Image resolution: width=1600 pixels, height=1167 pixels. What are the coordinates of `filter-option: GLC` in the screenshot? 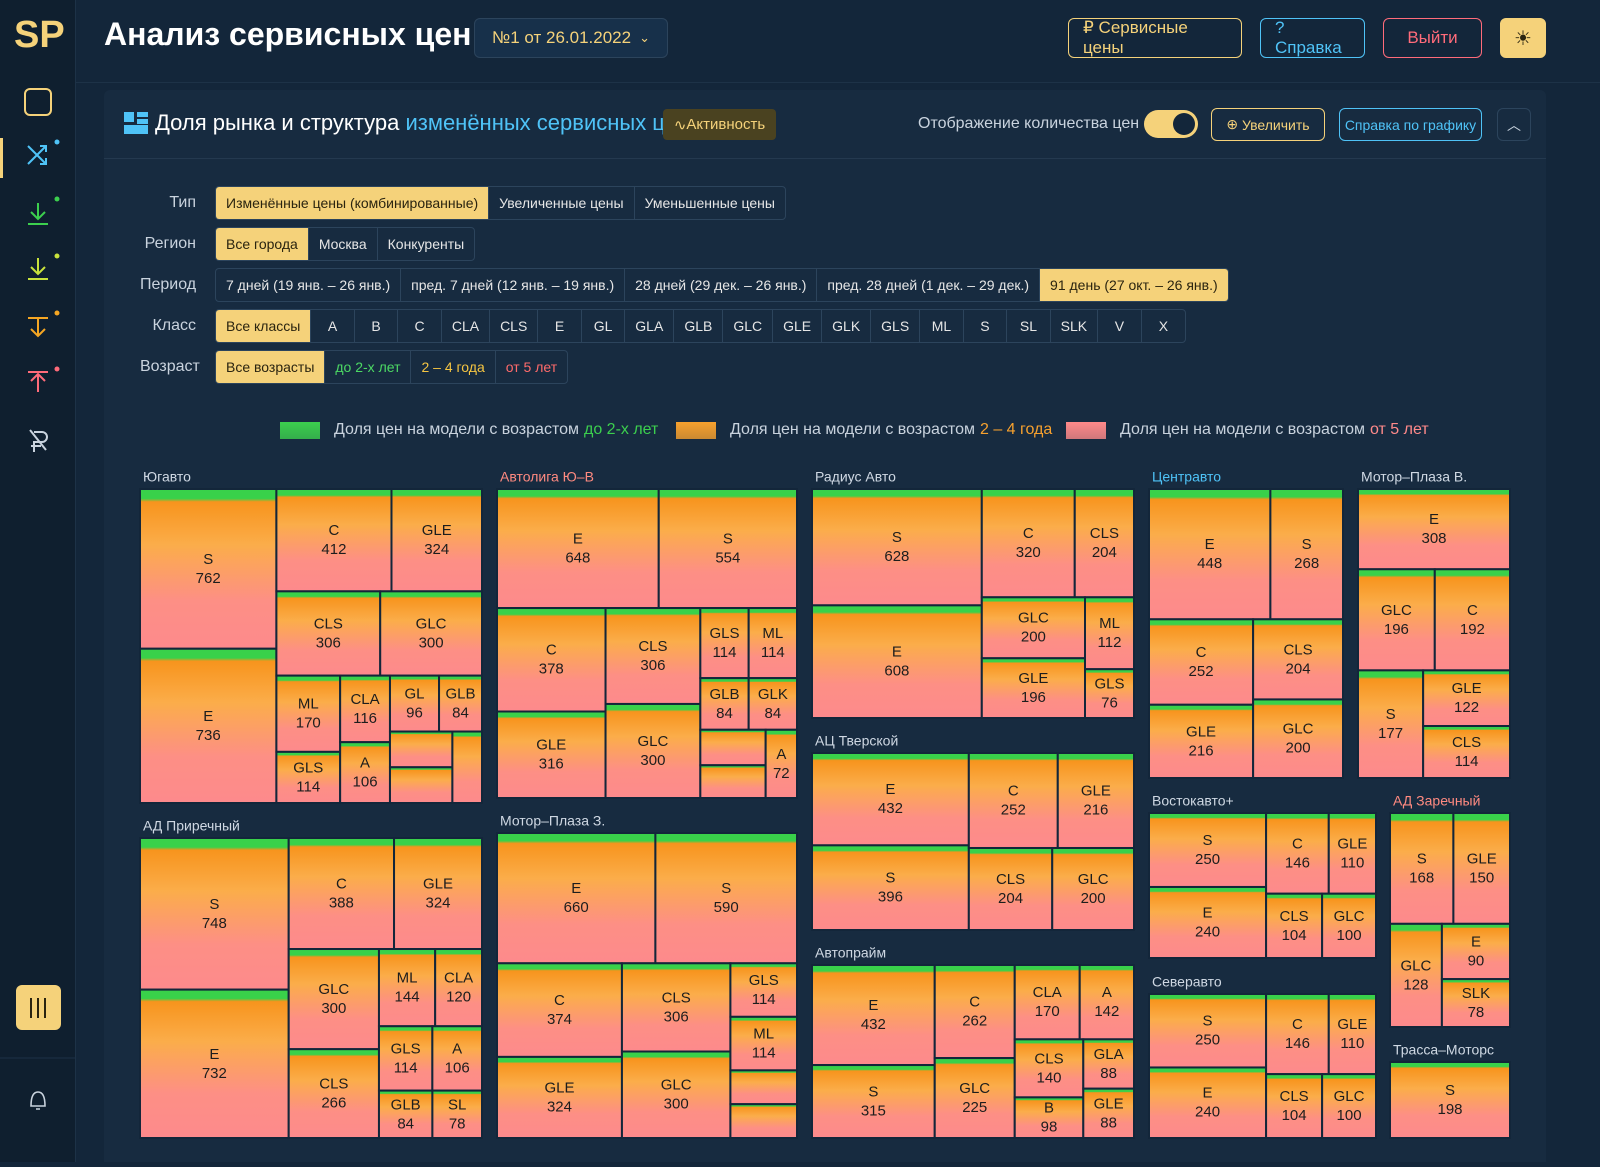 It's located at (748, 326).